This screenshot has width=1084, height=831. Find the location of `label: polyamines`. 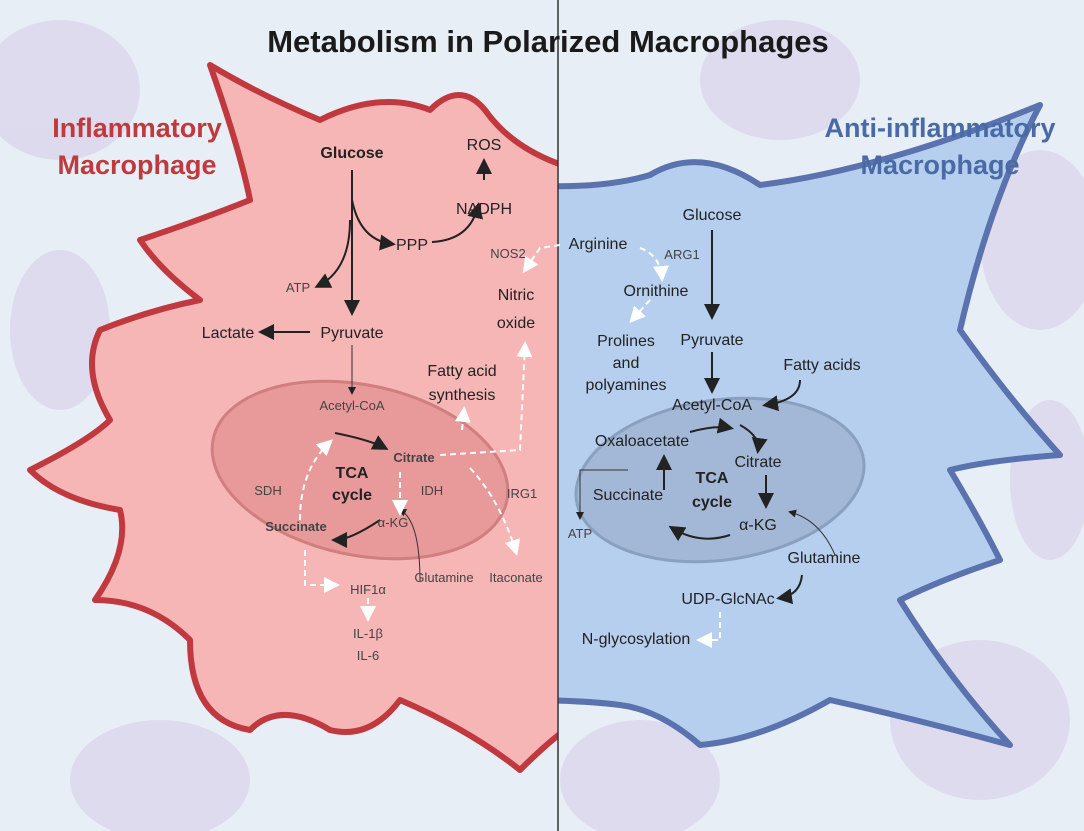

label: polyamines is located at coordinates (626, 385).